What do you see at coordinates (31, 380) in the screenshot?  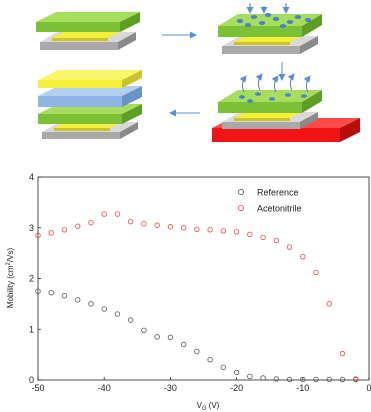 I see `y-tick-label: 0` at bounding box center [31, 380].